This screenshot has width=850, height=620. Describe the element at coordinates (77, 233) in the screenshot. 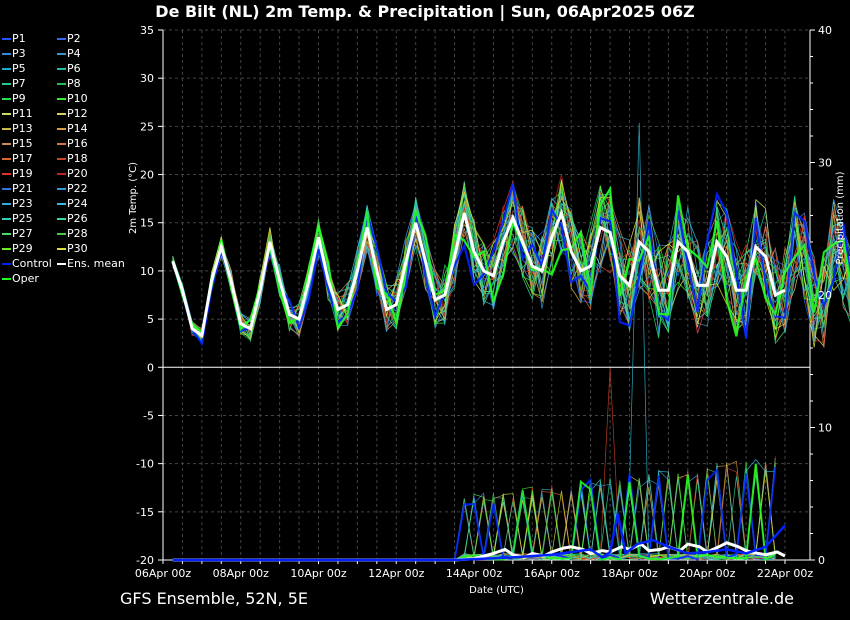

I see `legend-label: P28` at that location.